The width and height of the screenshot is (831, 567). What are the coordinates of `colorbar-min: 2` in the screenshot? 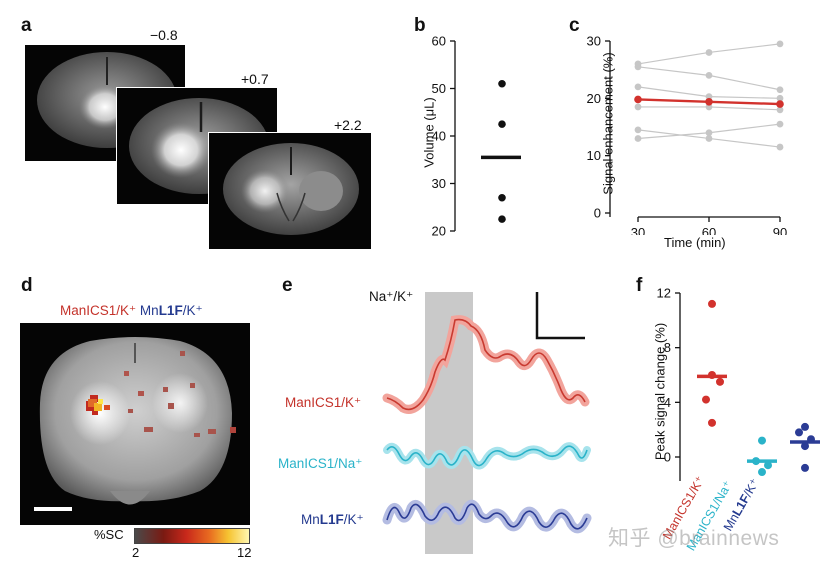 It's located at (136, 552).